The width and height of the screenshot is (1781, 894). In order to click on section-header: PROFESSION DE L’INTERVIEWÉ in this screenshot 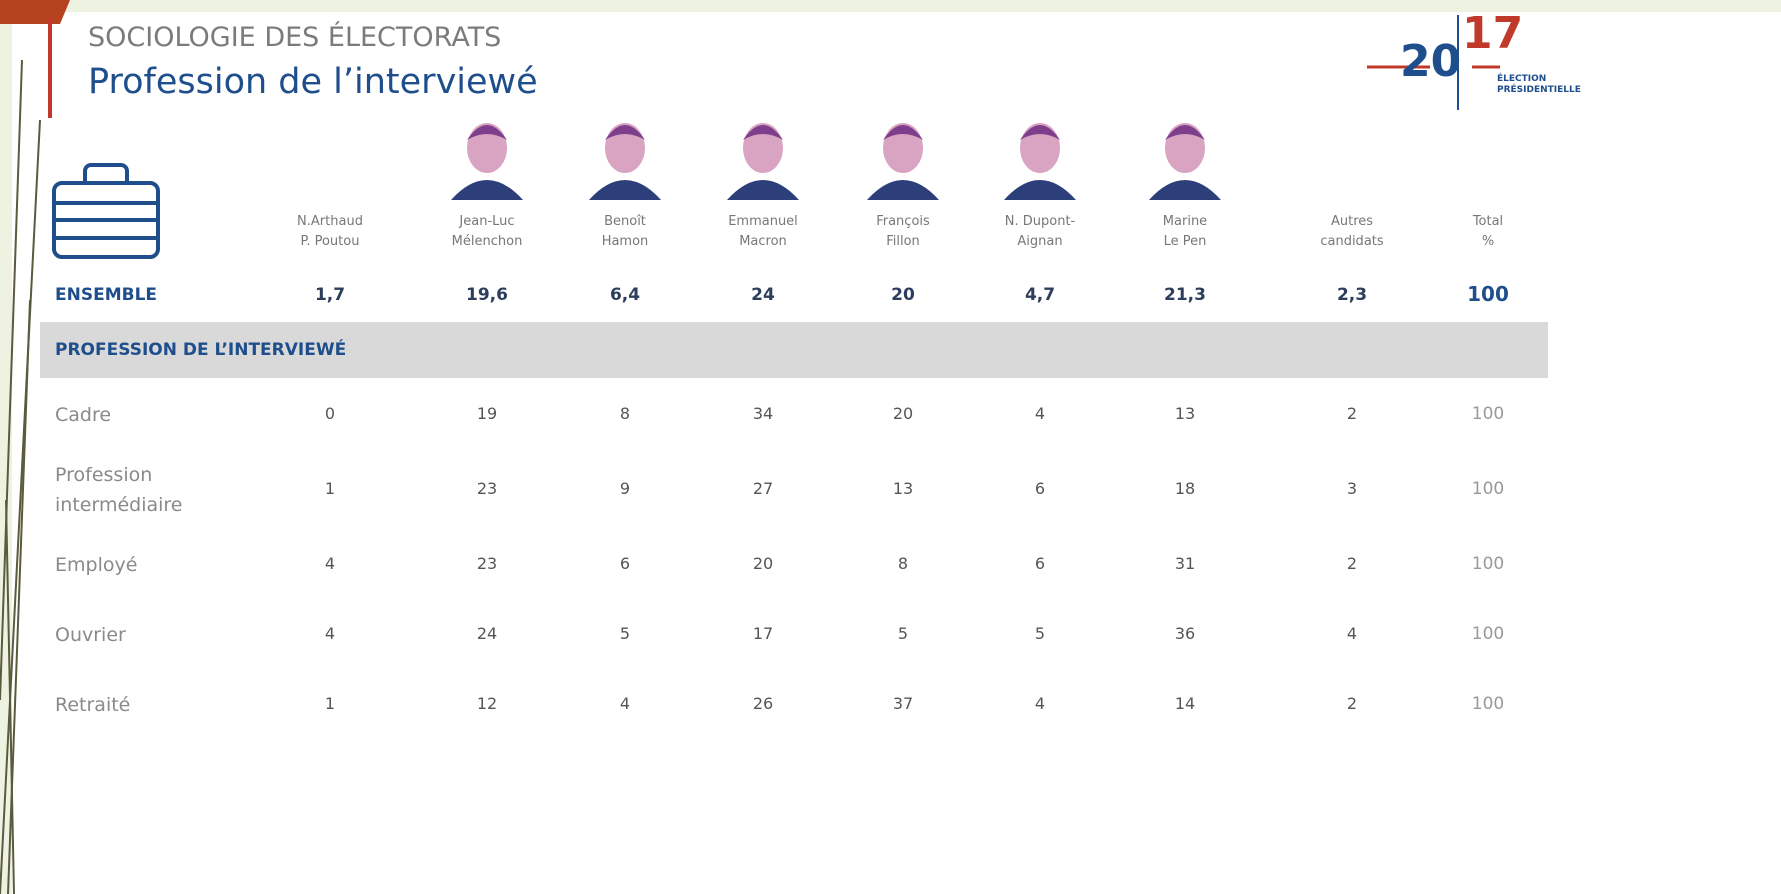, I will do `click(201, 350)`.